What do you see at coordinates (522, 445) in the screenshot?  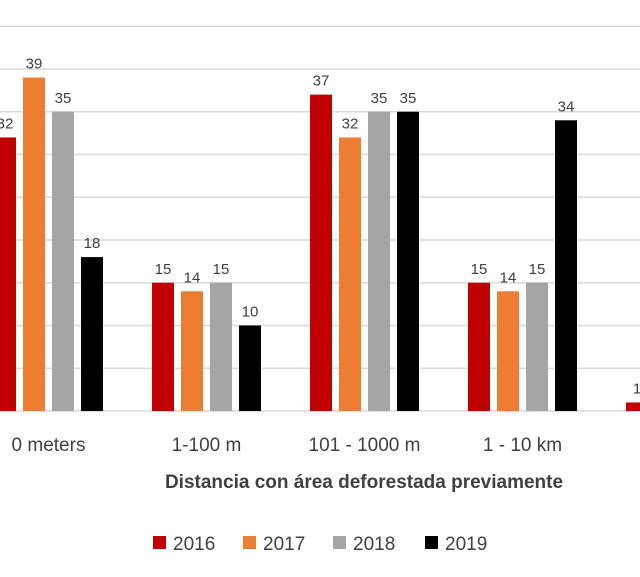 I see `category-label: 1 - 10 km` at bounding box center [522, 445].